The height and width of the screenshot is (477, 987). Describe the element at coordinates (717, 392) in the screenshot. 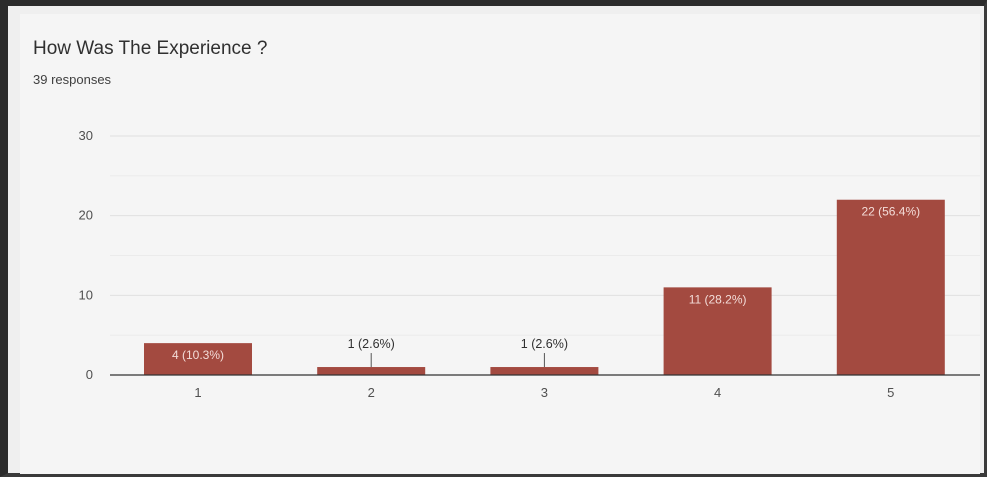

I see `x-tick-label: 4` at that location.